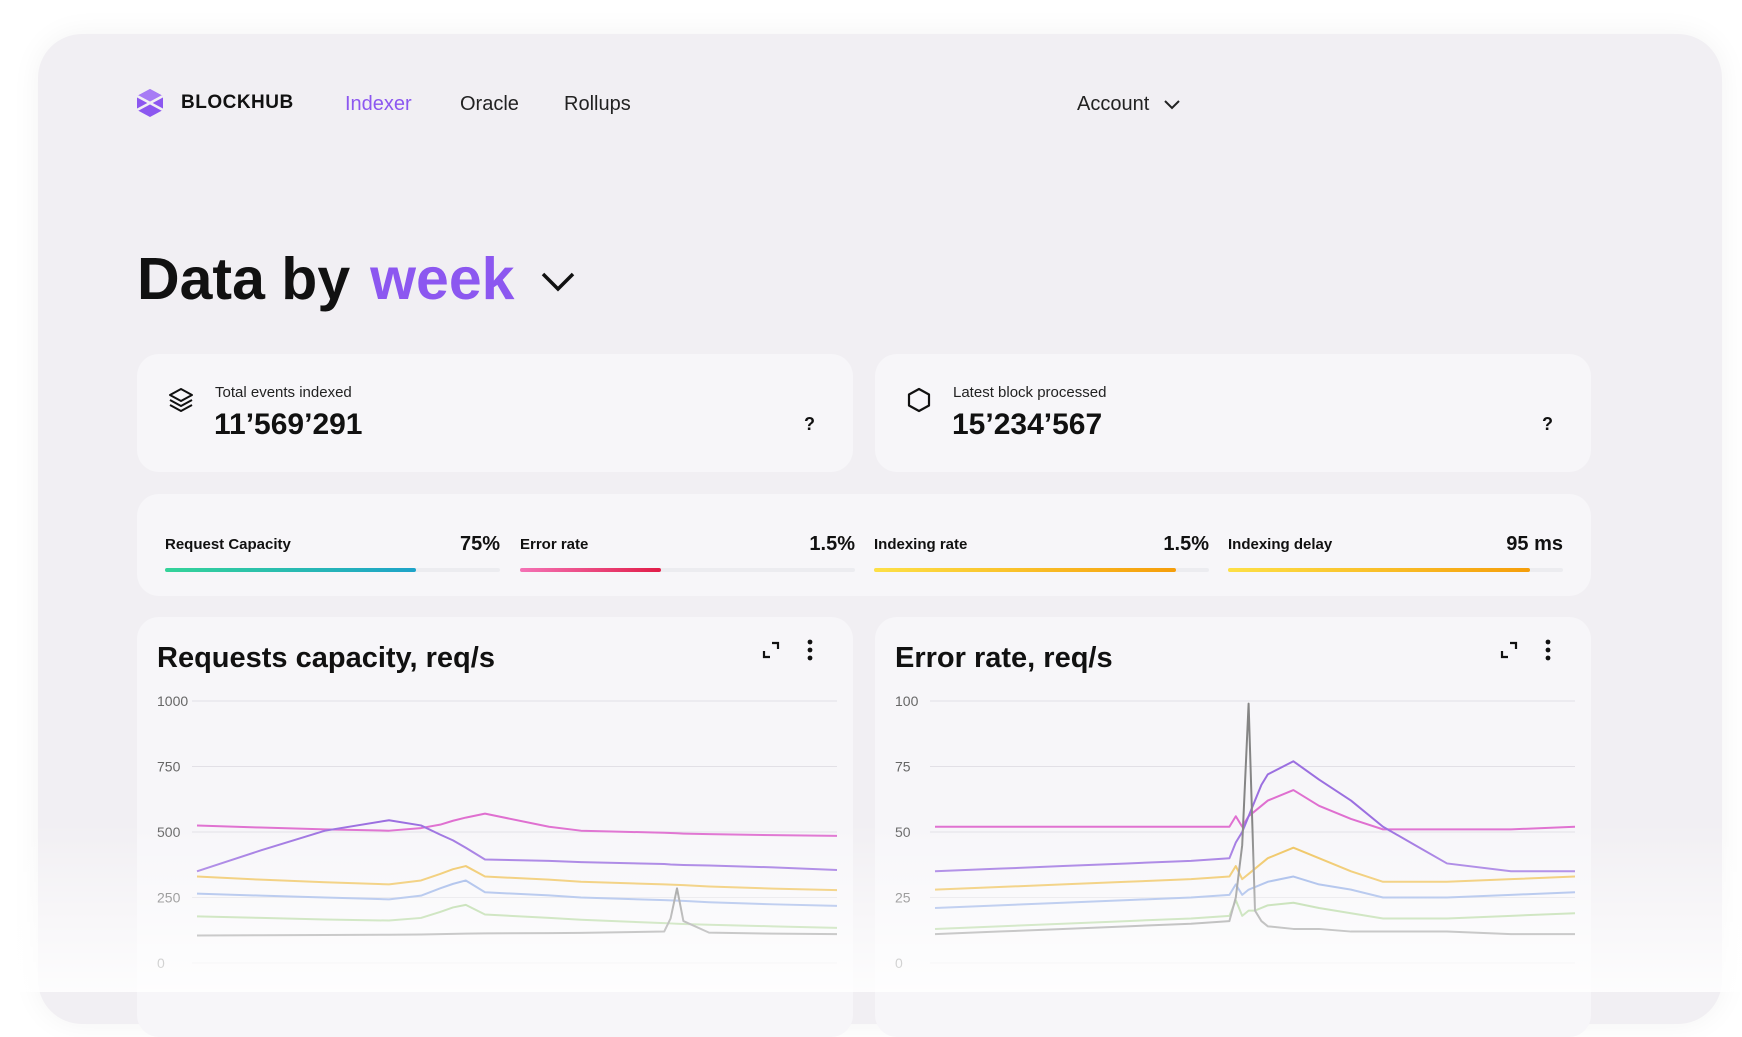 This screenshot has height=1037, width=1742. I want to click on metric-label: Request Capacity, so click(228, 544).